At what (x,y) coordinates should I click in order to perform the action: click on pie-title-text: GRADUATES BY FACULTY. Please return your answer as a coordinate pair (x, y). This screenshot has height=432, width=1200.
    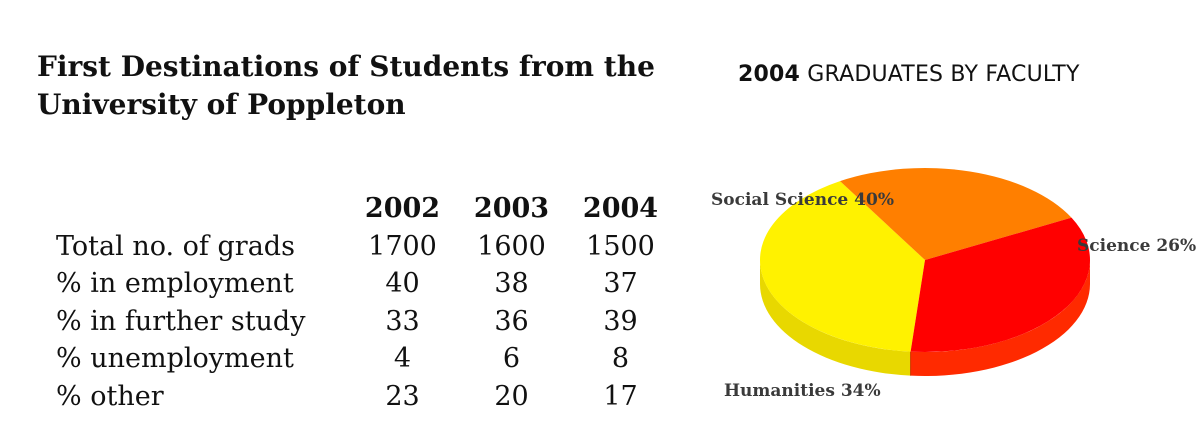
    Looking at the image, I should click on (940, 74).